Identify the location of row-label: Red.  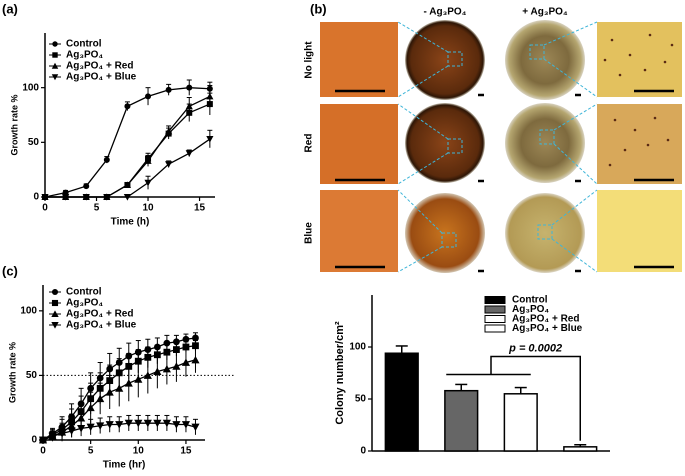
(309, 143).